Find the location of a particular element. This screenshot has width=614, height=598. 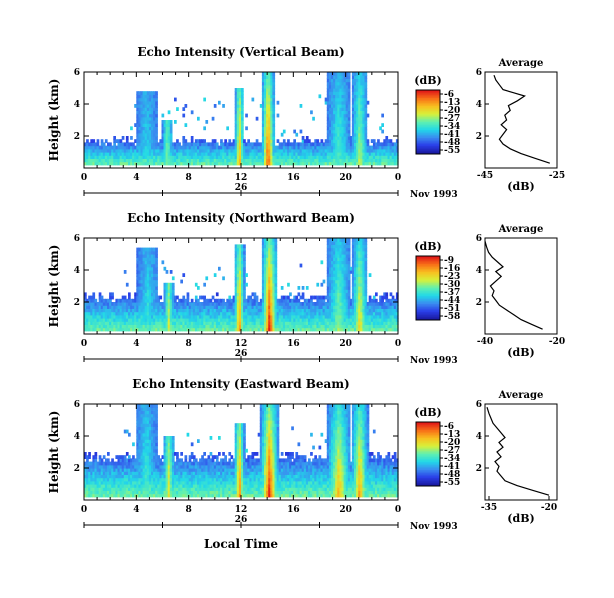

colorbar-tick-label: -16 is located at coordinates (452, 269).